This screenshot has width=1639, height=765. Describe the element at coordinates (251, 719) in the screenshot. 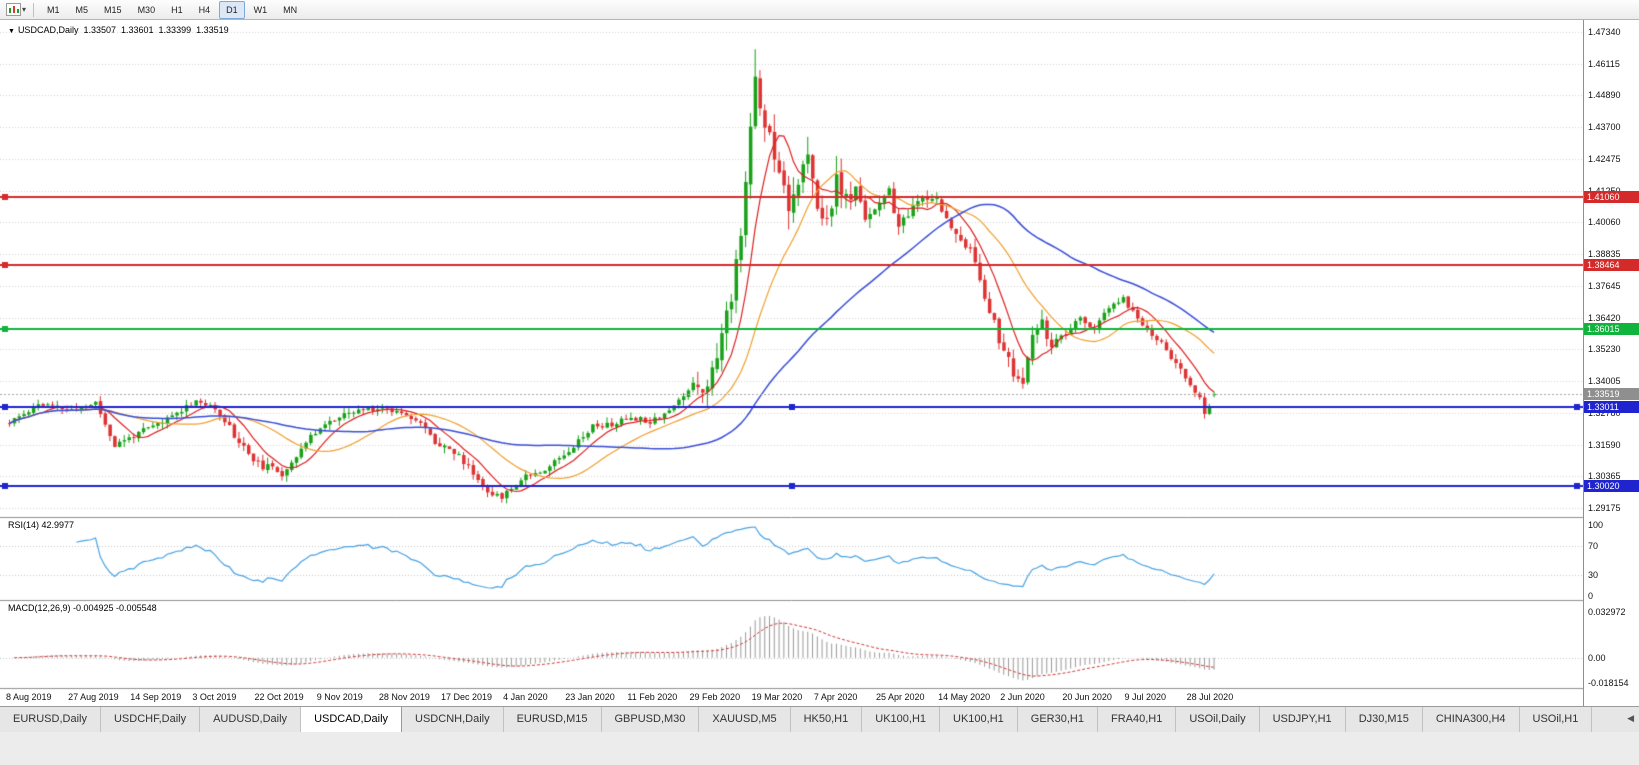

I see `chart-tab-audusd-daily: AUDUSD,Daily` at that location.